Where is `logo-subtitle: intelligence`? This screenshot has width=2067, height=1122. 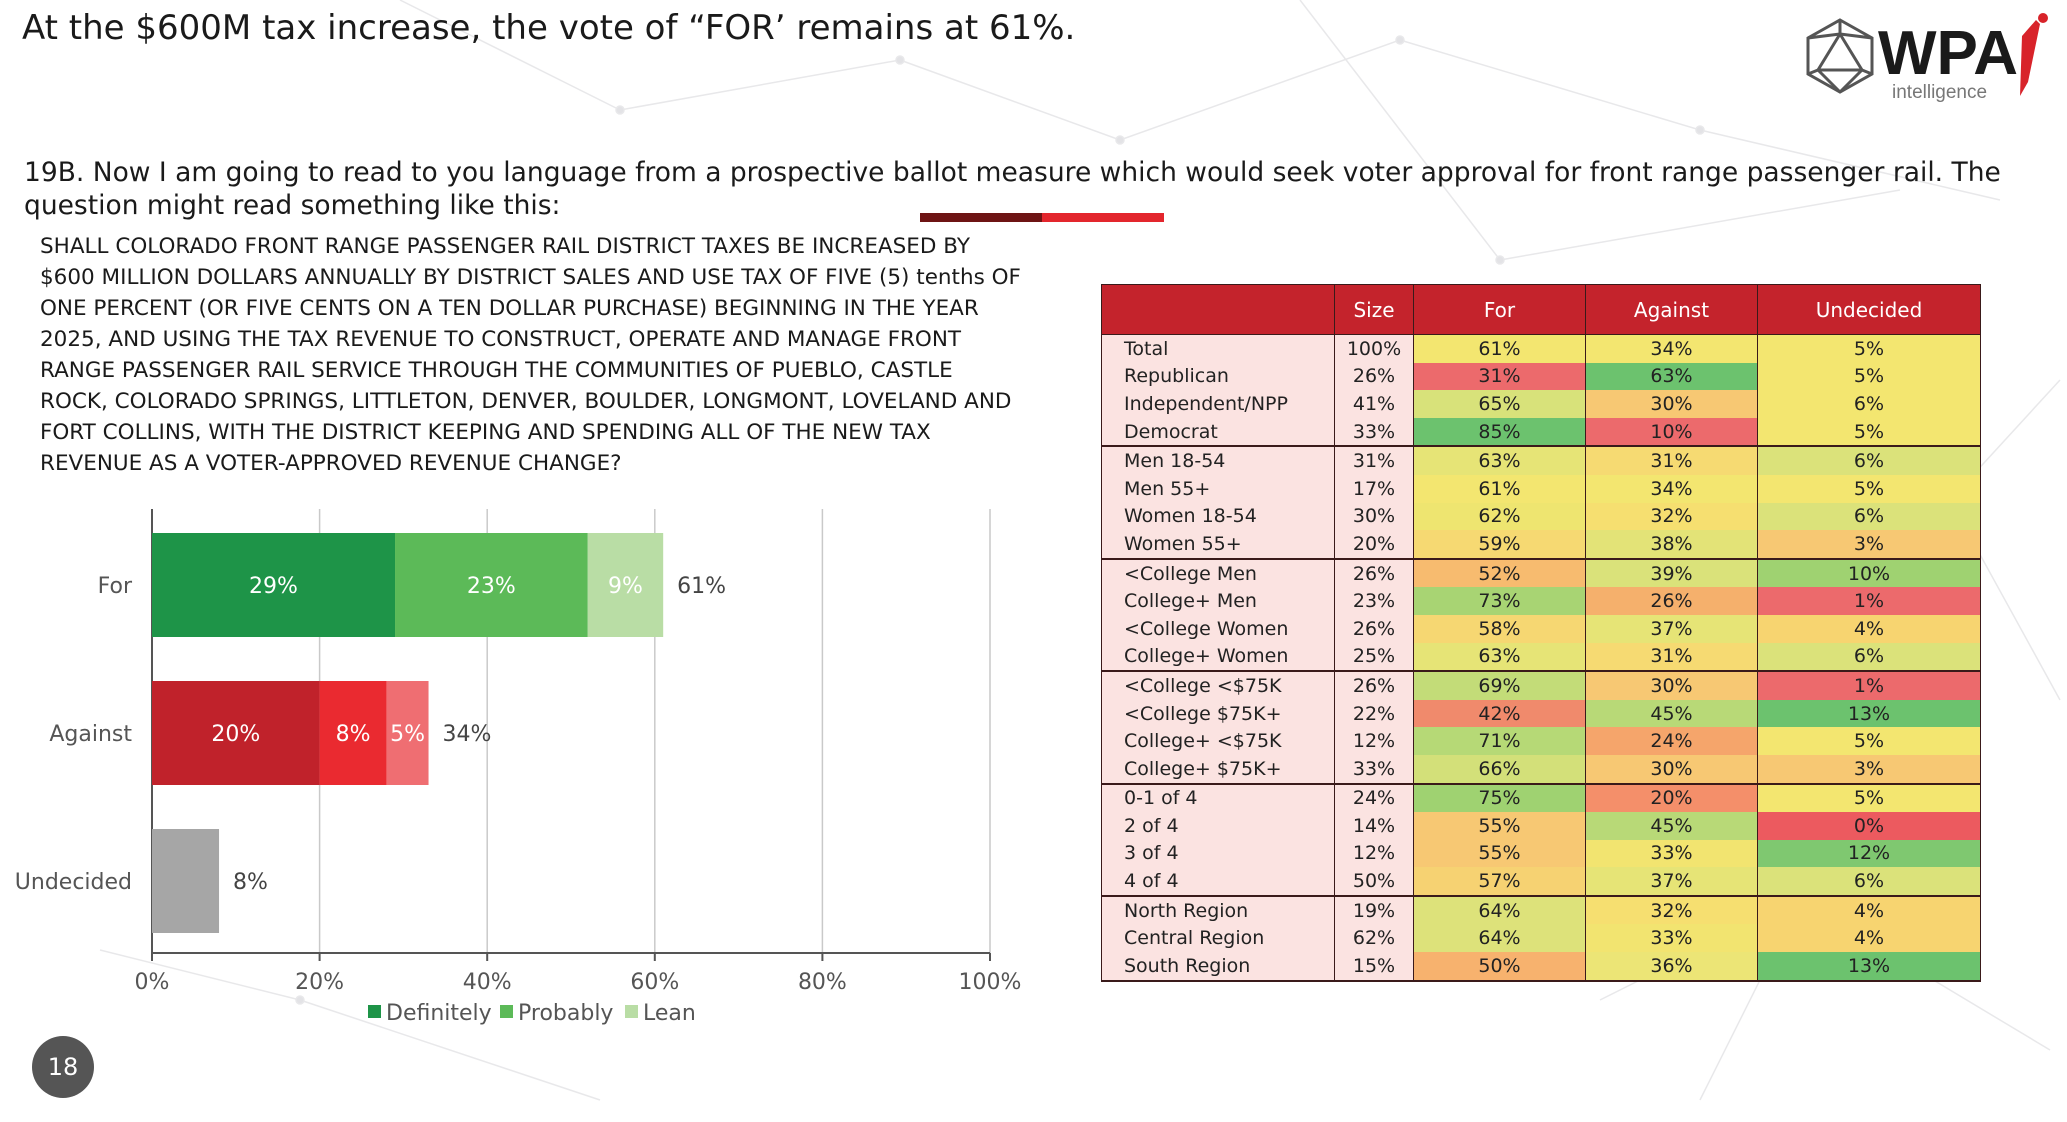 logo-subtitle: intelligence is located at coordinates (1939, 92).